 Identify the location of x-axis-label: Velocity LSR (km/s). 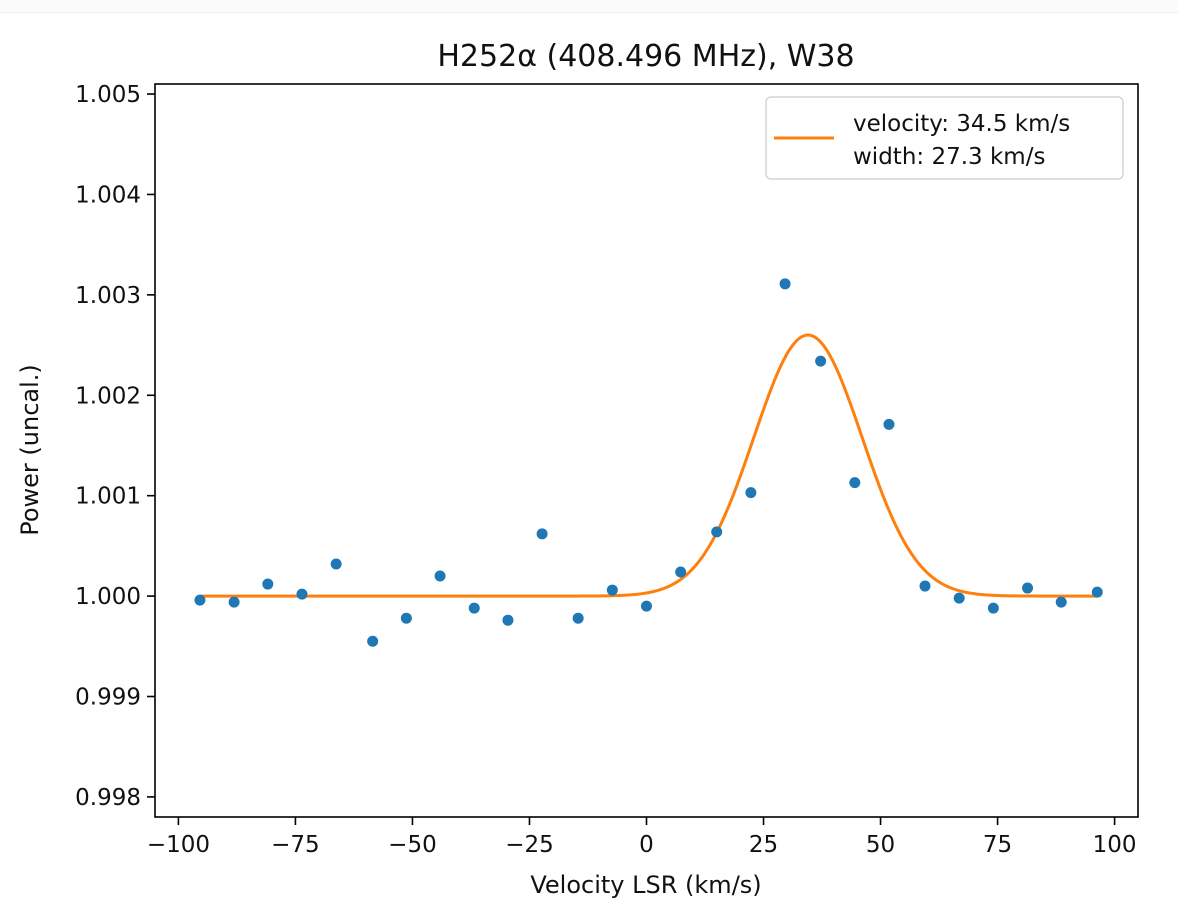
(645, 885).